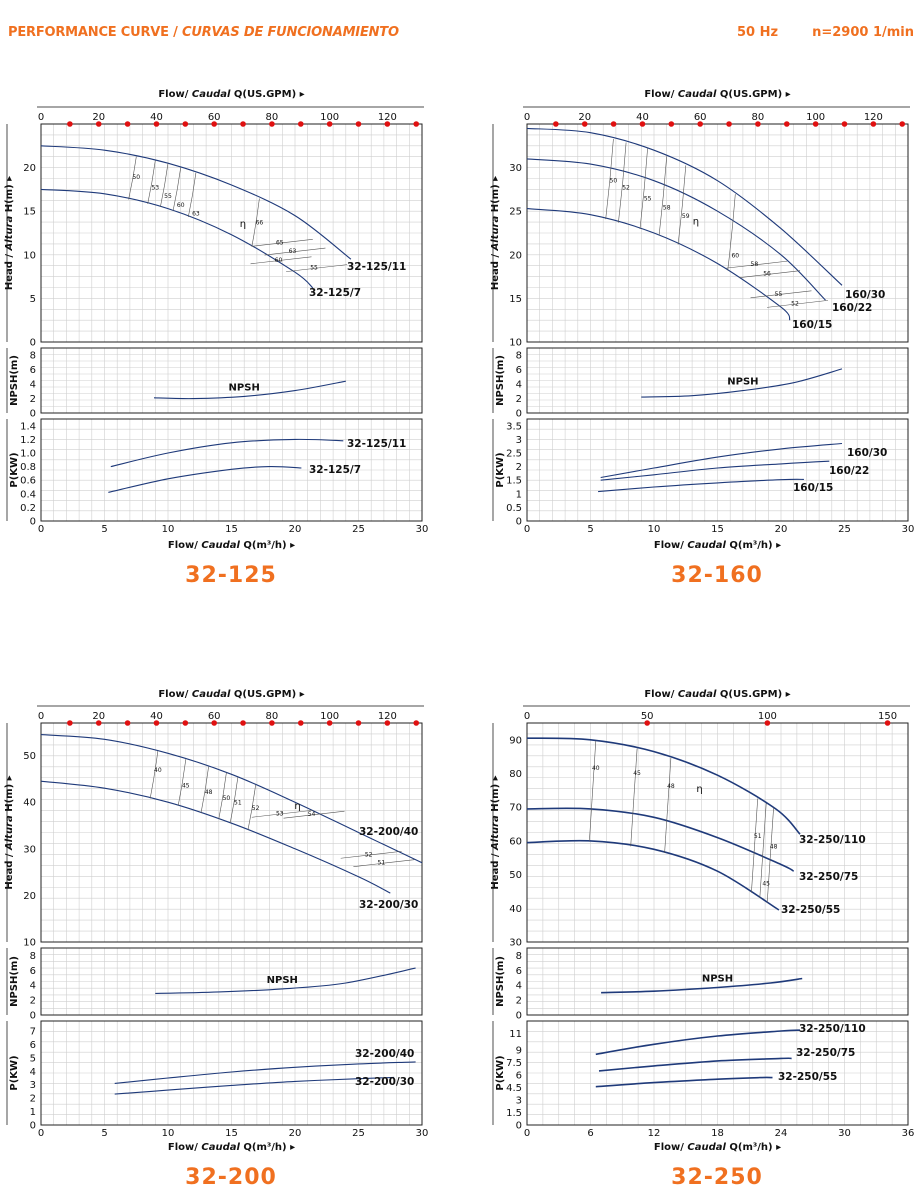  I want to click on y-tick-label: 1, so click(519, 494).